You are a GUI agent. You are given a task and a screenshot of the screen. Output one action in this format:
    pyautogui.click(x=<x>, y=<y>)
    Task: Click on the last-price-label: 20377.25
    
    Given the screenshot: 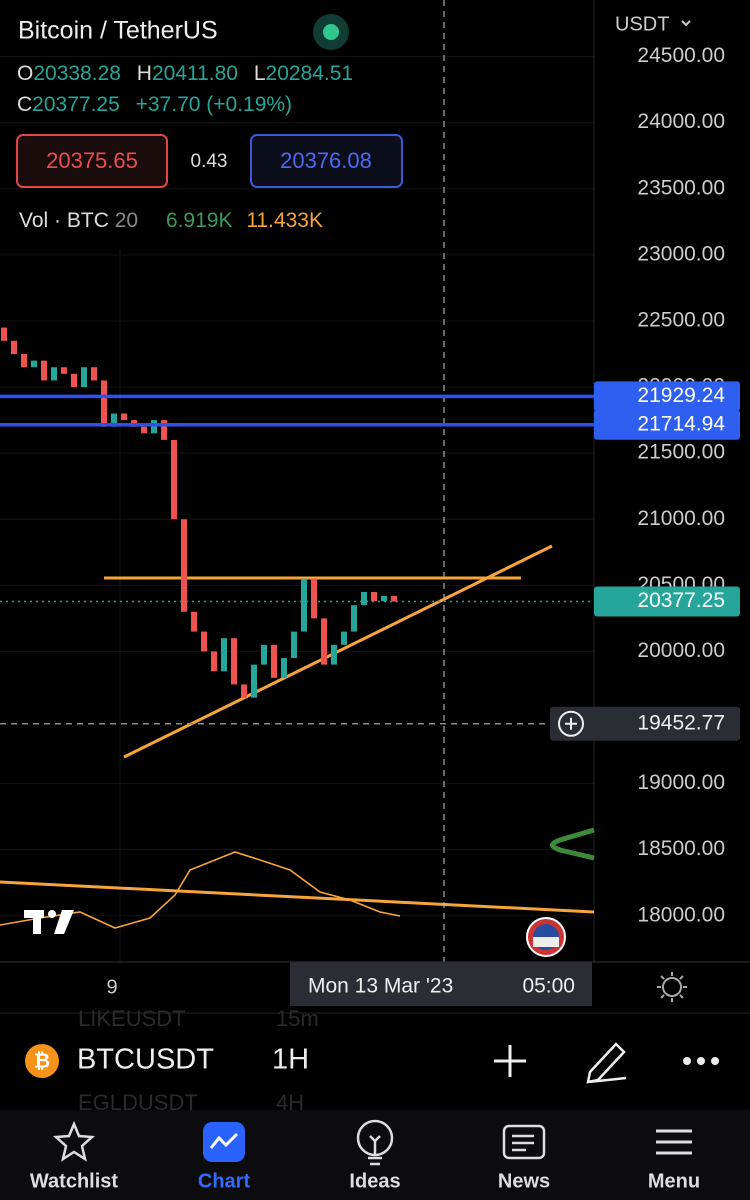 What is the action you would take?
    pyautogui.click(x=681, y=600)
    